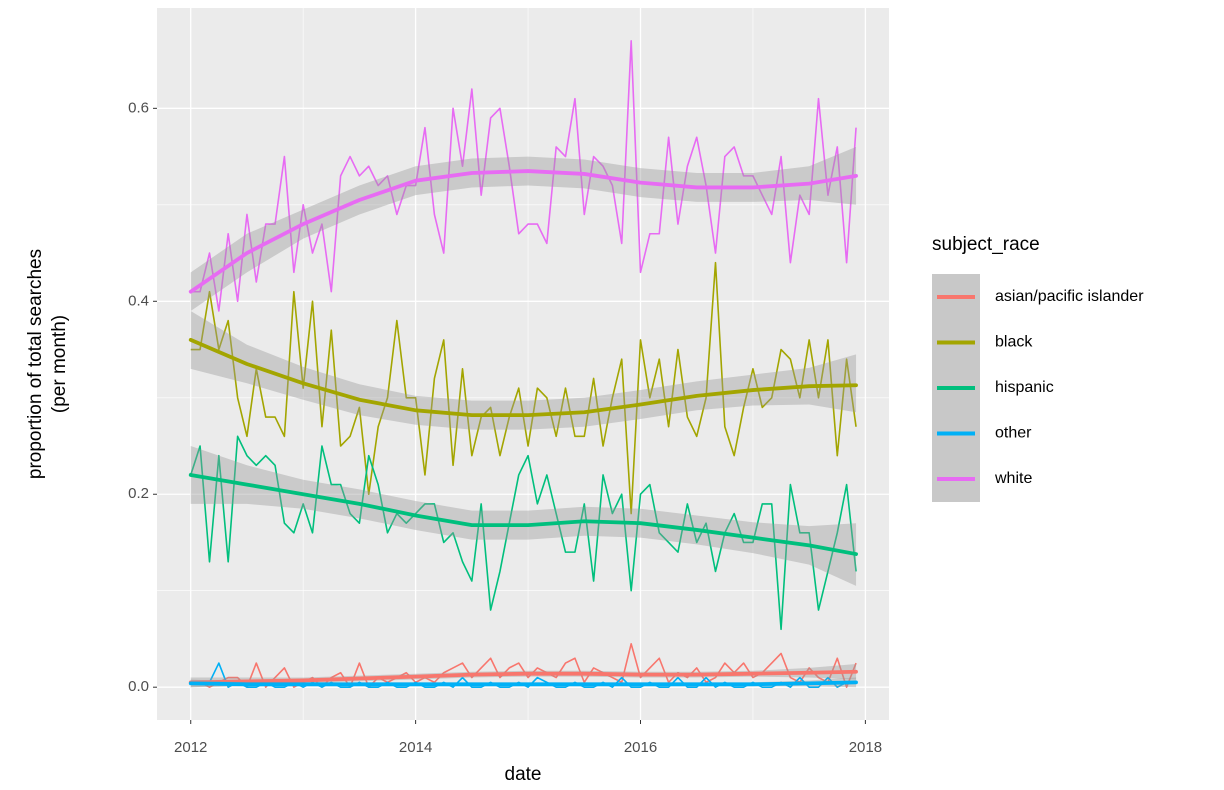  What do you see at coordinates (59, 364) in the screenshot?
I see `y-axis-title: (per month)` at bounding box center [59, 364].